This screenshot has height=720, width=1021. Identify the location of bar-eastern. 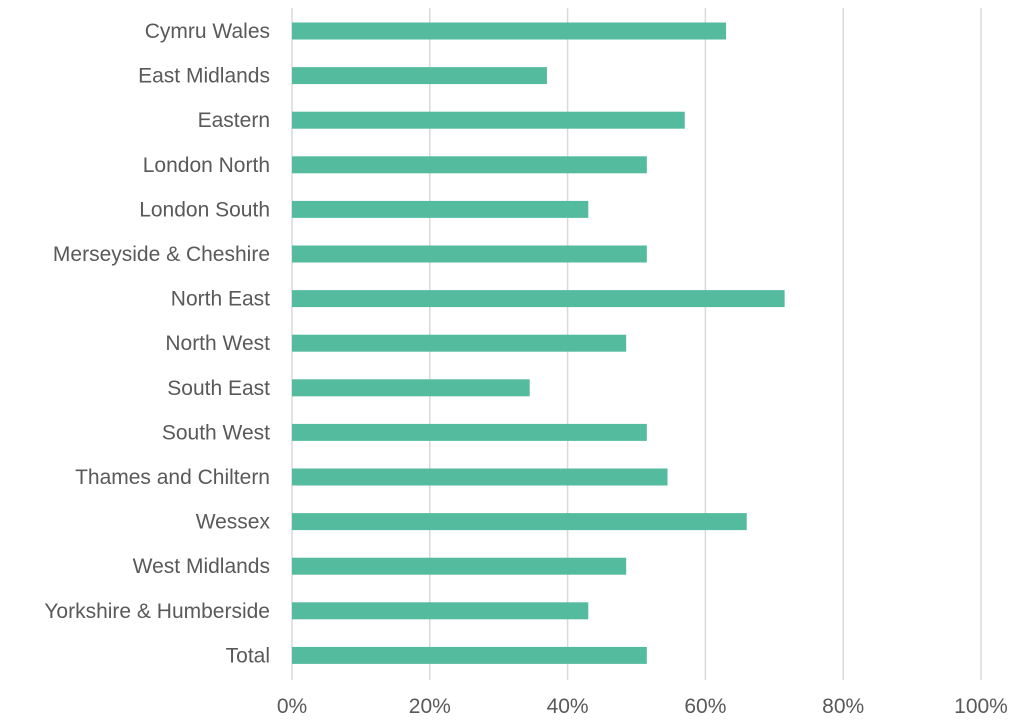
(488, 120).